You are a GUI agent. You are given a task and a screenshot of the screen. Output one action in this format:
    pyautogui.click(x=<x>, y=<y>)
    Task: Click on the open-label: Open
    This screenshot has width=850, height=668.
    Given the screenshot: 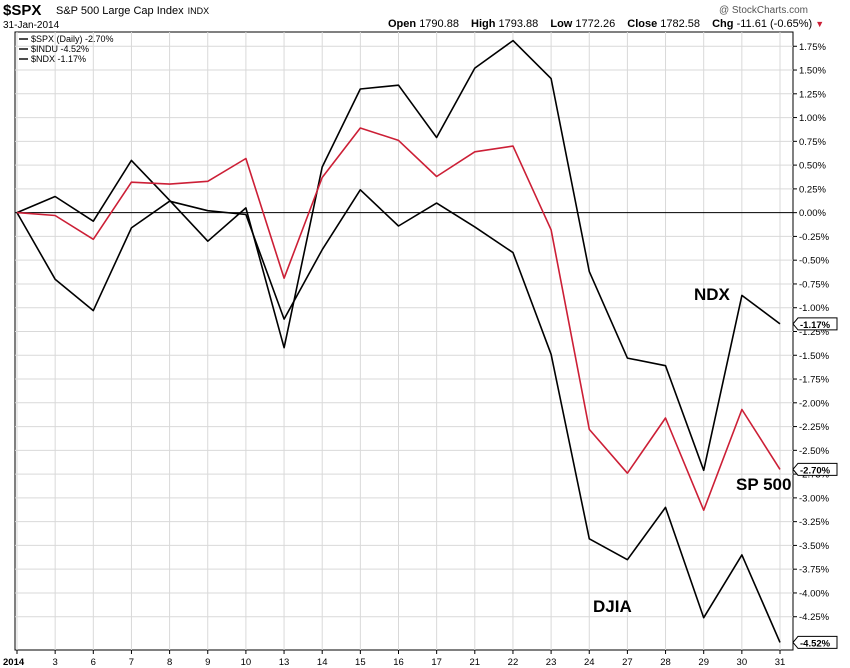 What is the action you would take?
    pyautogui.click(x=402, y=24)
    